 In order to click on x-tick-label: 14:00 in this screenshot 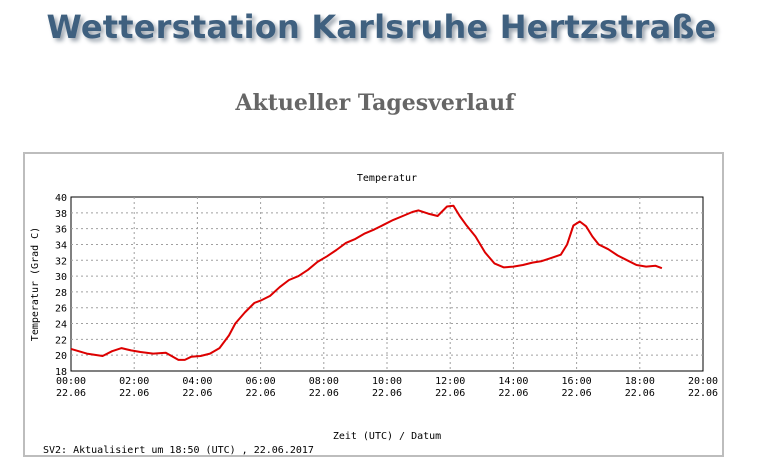, I will do `click(513, 381)`.